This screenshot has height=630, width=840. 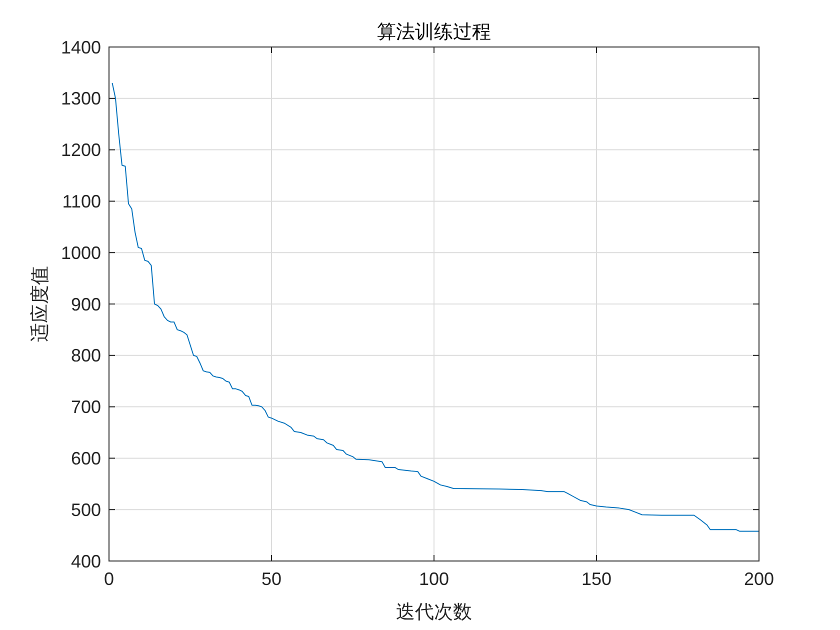 I want to click on y-tick-label: 600, so click(x=85, y=458).